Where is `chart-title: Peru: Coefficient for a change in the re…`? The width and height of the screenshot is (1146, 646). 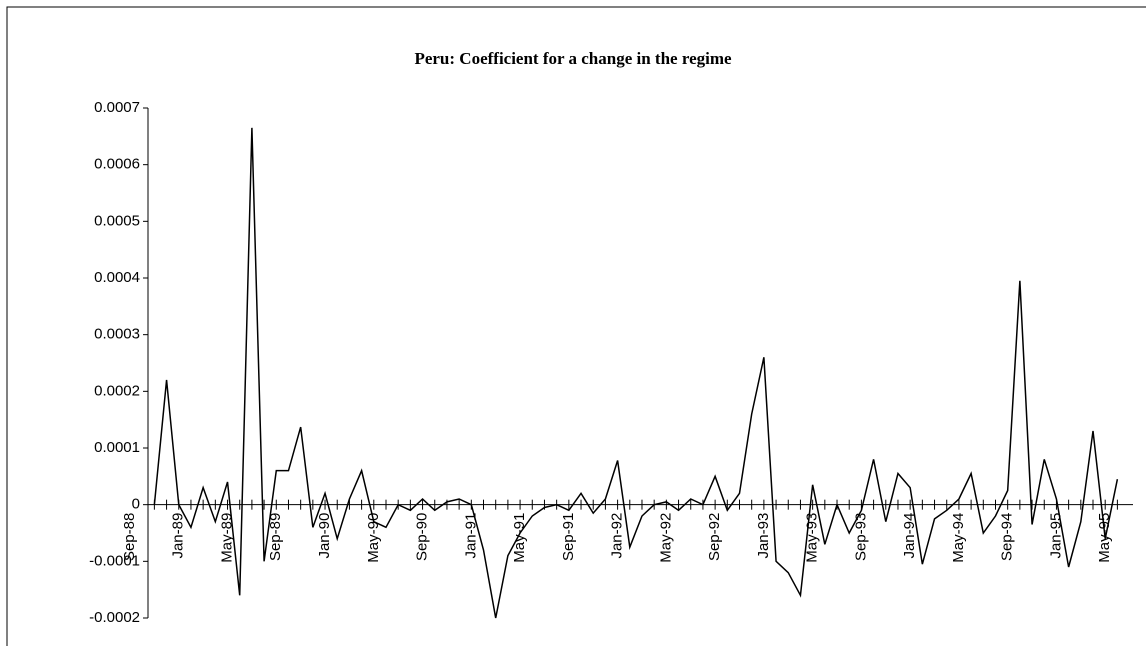 chart-title: Peru: Coefficient for a change in the re… is located at coordinates (573, 58).